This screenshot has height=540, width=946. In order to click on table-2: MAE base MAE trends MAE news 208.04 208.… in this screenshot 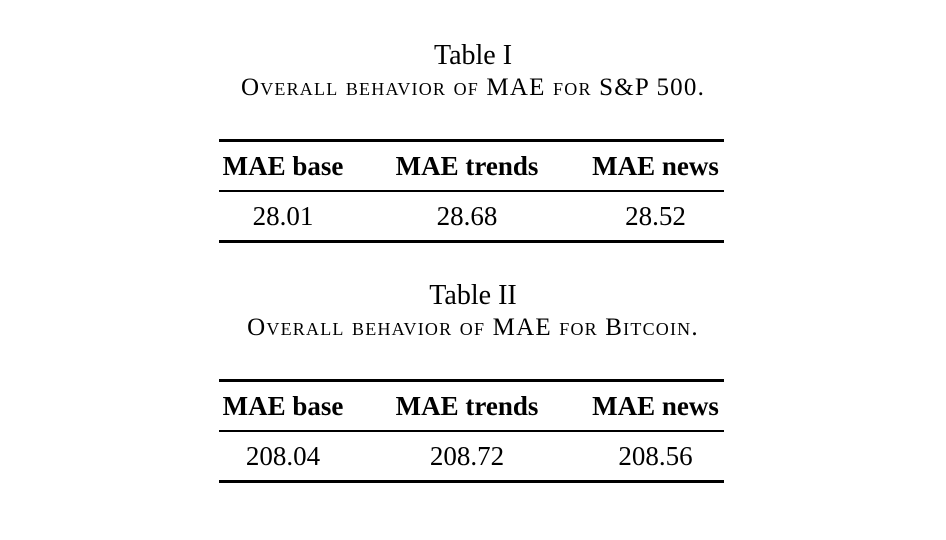, I will do `click(471, 431)`.